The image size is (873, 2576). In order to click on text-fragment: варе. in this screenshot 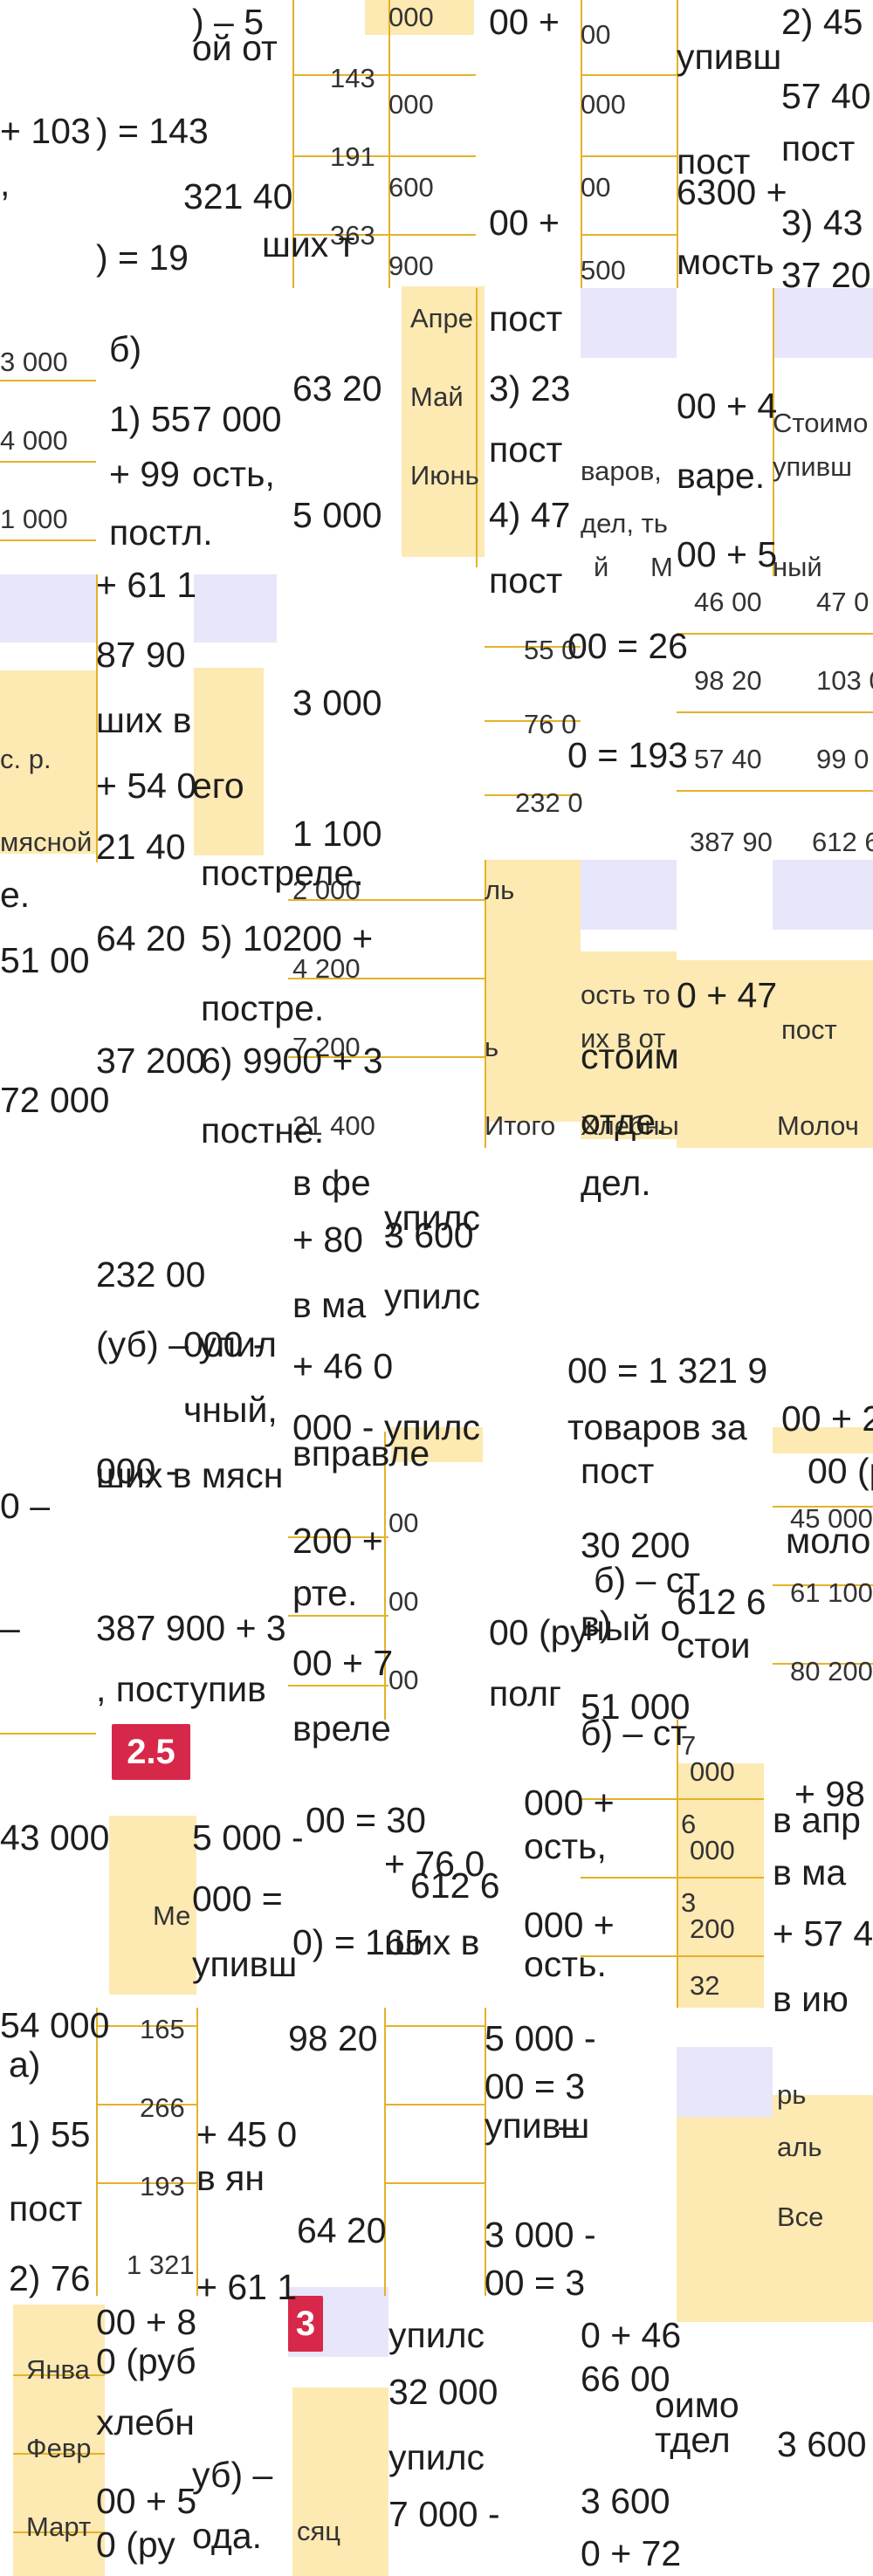, I will do `click(721, 476)`.